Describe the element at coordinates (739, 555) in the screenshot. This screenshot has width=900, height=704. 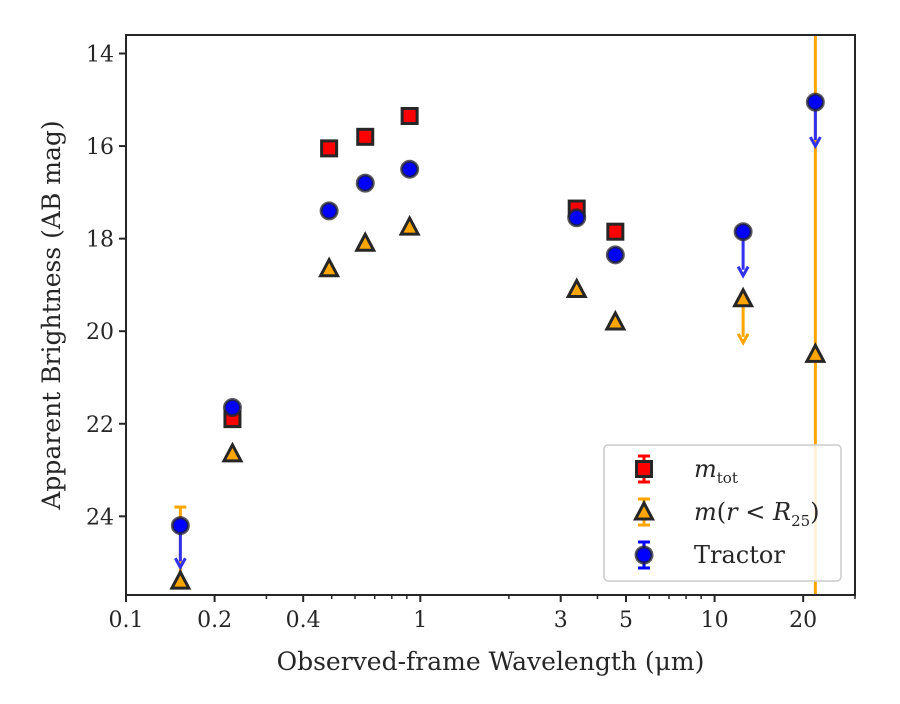
I see `legend-label: Tractor` at that location.